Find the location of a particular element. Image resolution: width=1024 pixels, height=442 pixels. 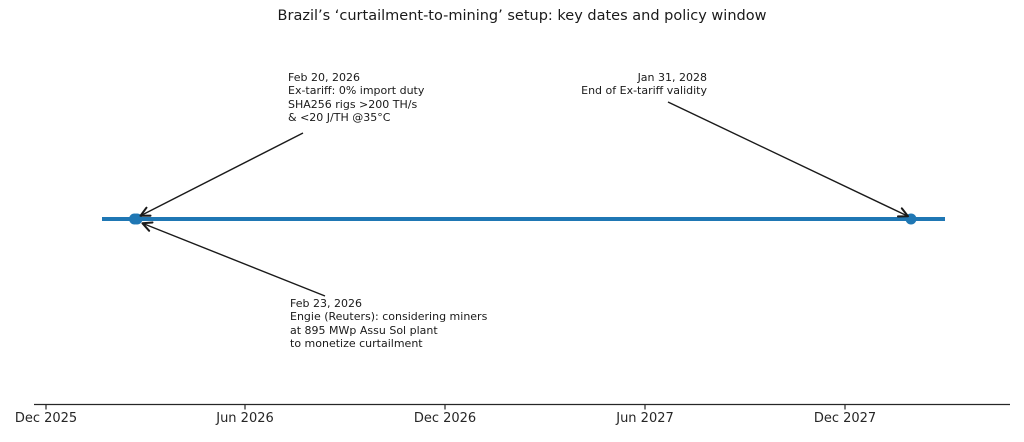

x-axis-tick-label: Dec 2025 is located at coordinates (46, 418).